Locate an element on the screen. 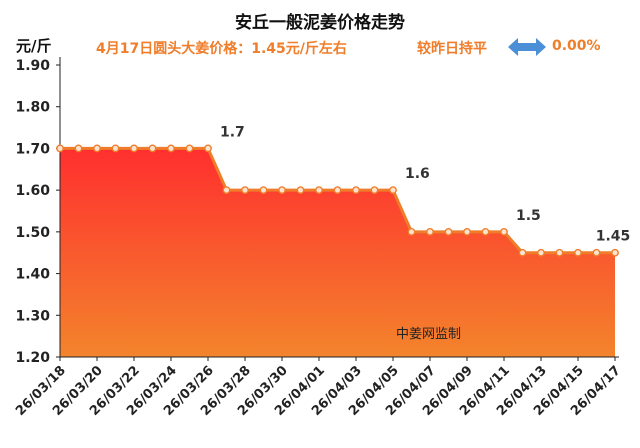  data-label: 1.6 is located at coordinates (417, 174).